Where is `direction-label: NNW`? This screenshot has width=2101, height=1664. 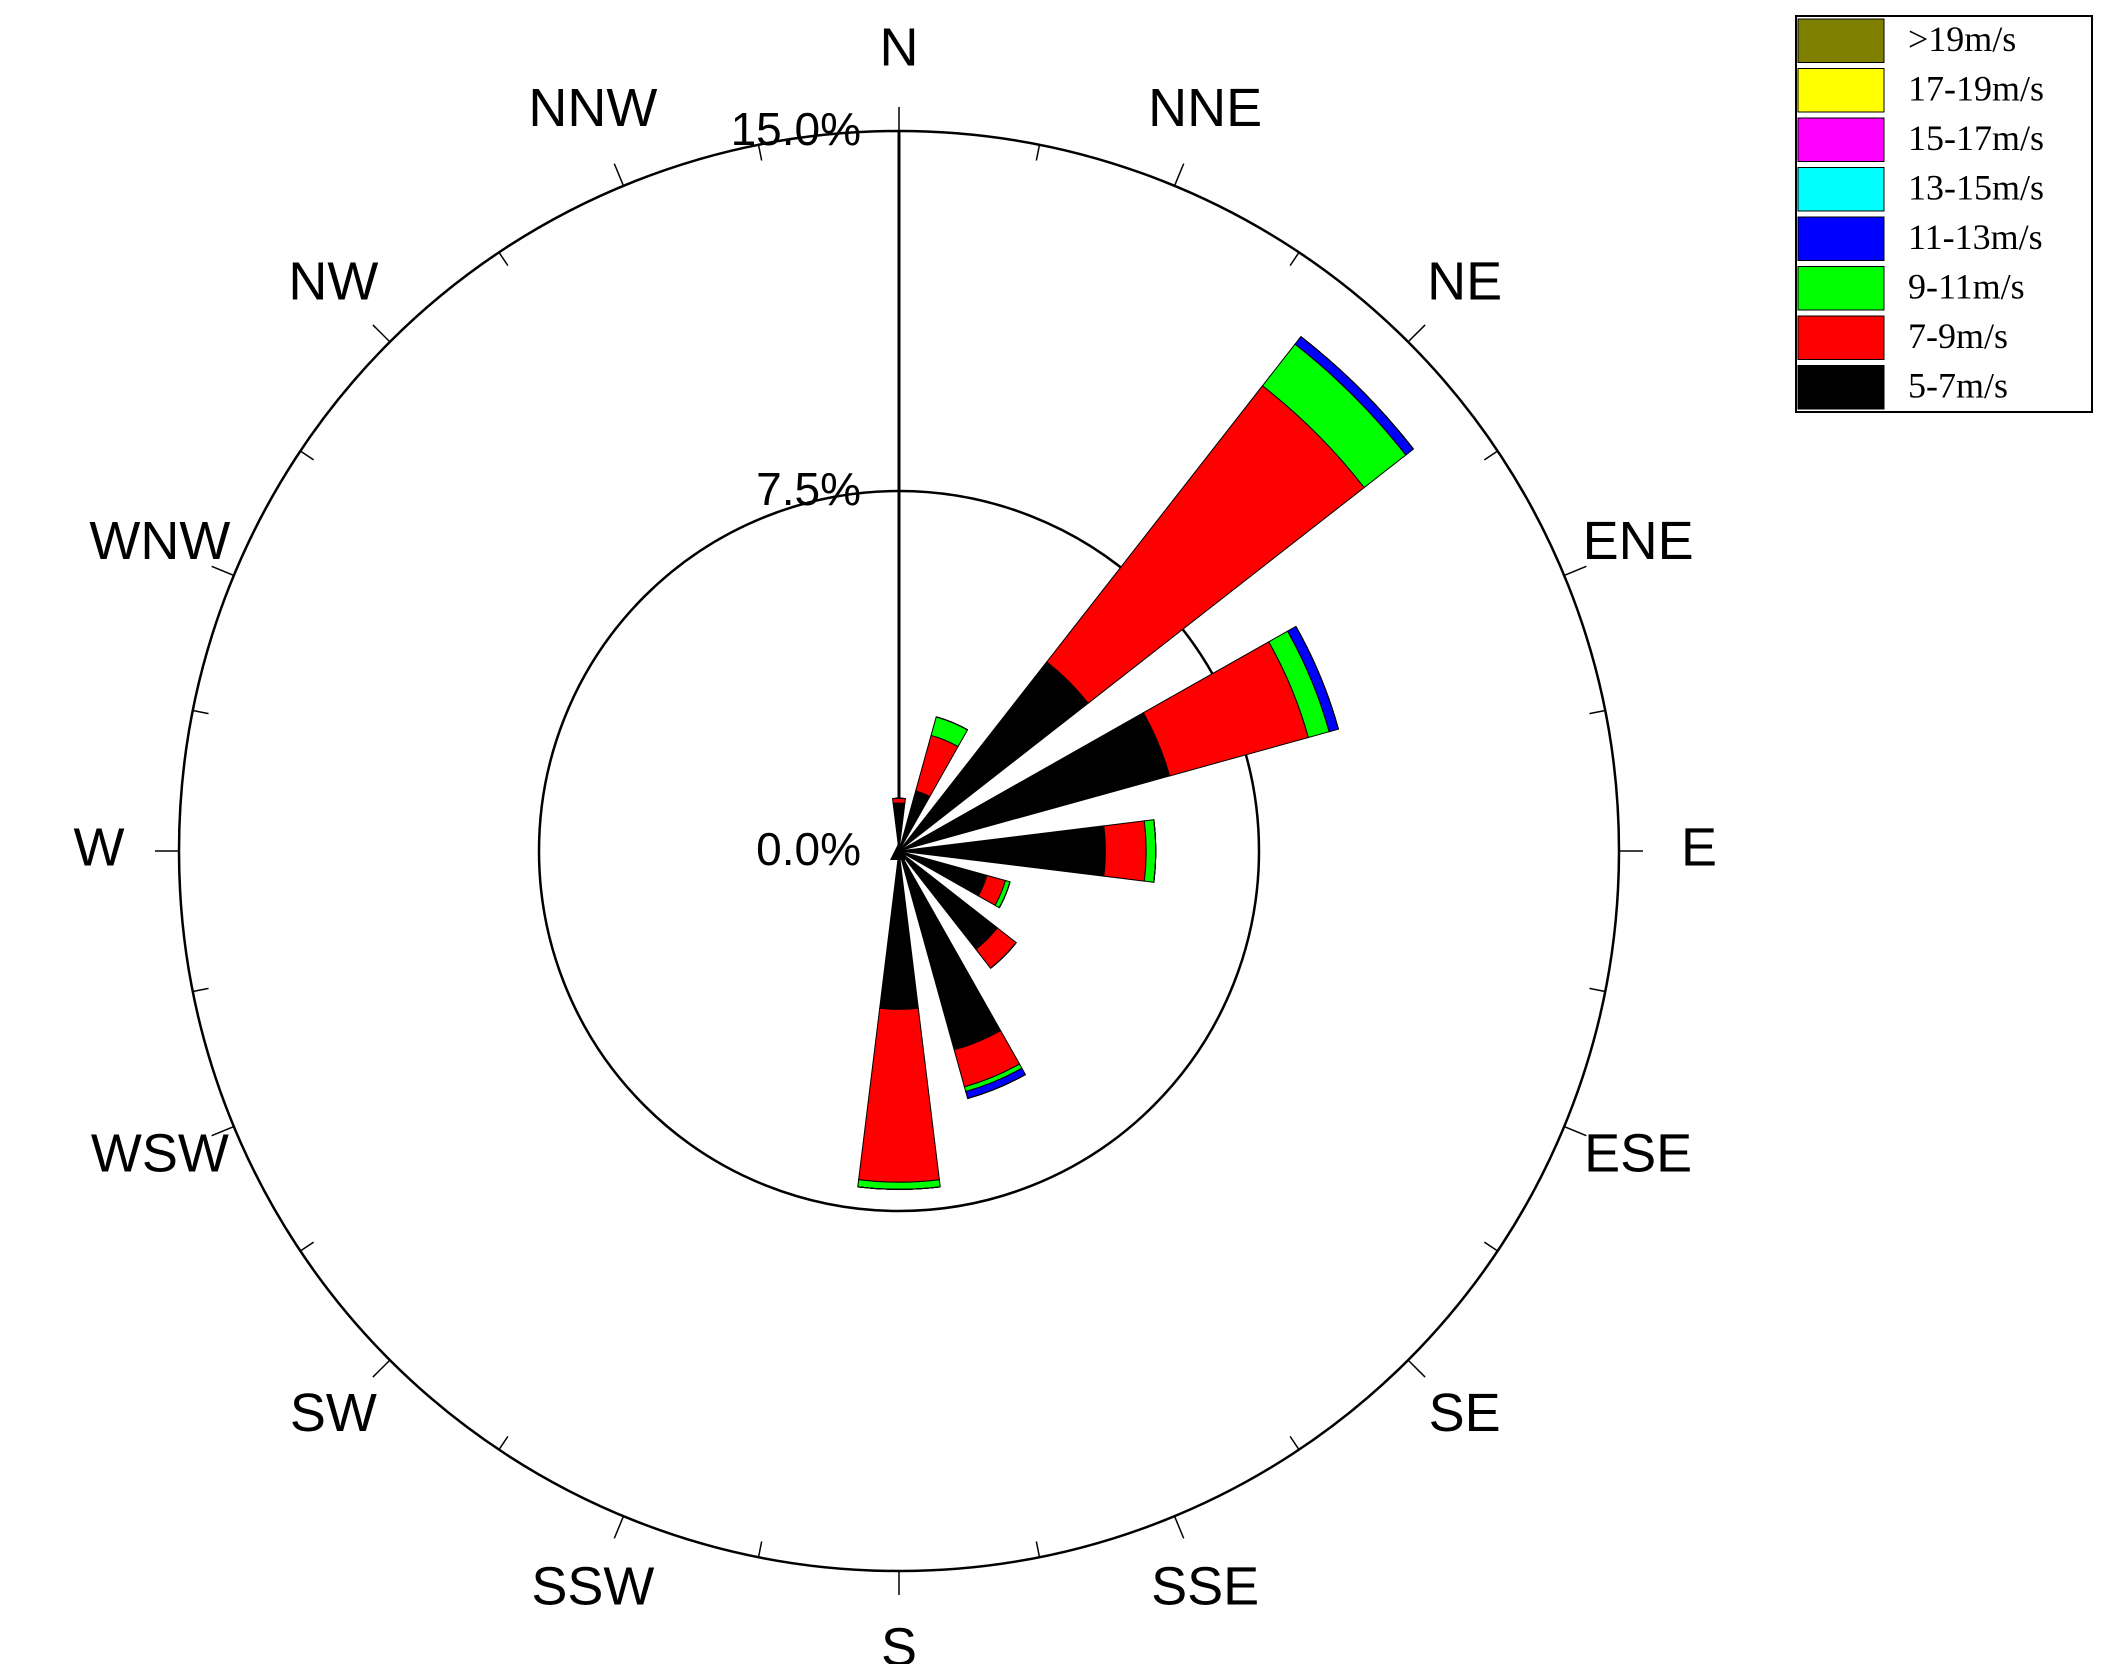
direction-label: NNW is located at coordinates (592, 108).